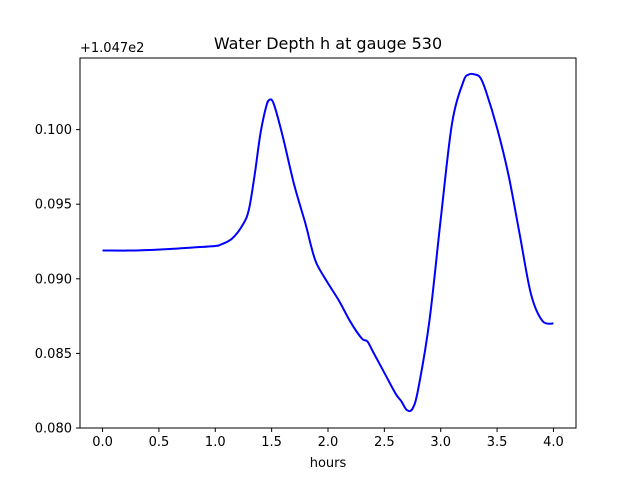 This screenshot has width=640, height=480. What do you see at coordinates (53, 279) in the screenshot?
I see `y-tick-label: 0.090` at bounding box center [53, 279].